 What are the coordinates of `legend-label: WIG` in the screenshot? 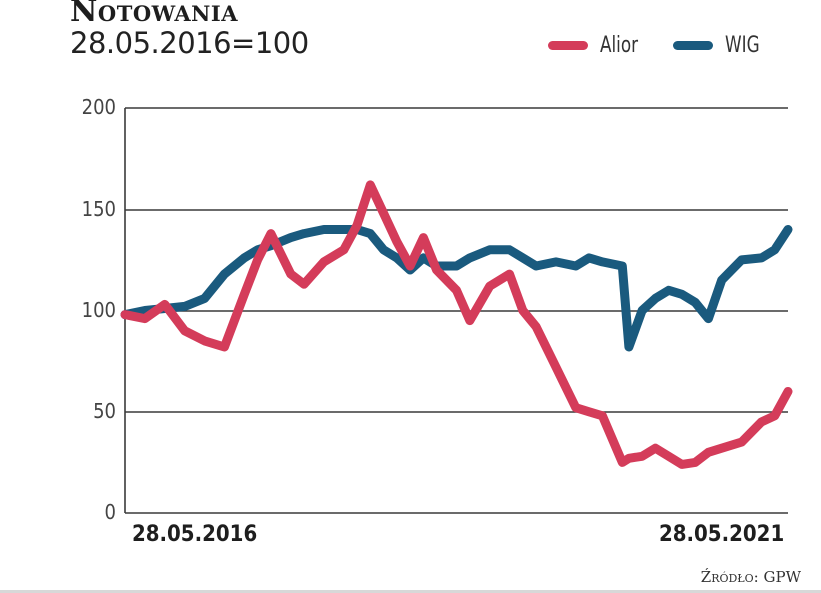 It's located at (742, 45).